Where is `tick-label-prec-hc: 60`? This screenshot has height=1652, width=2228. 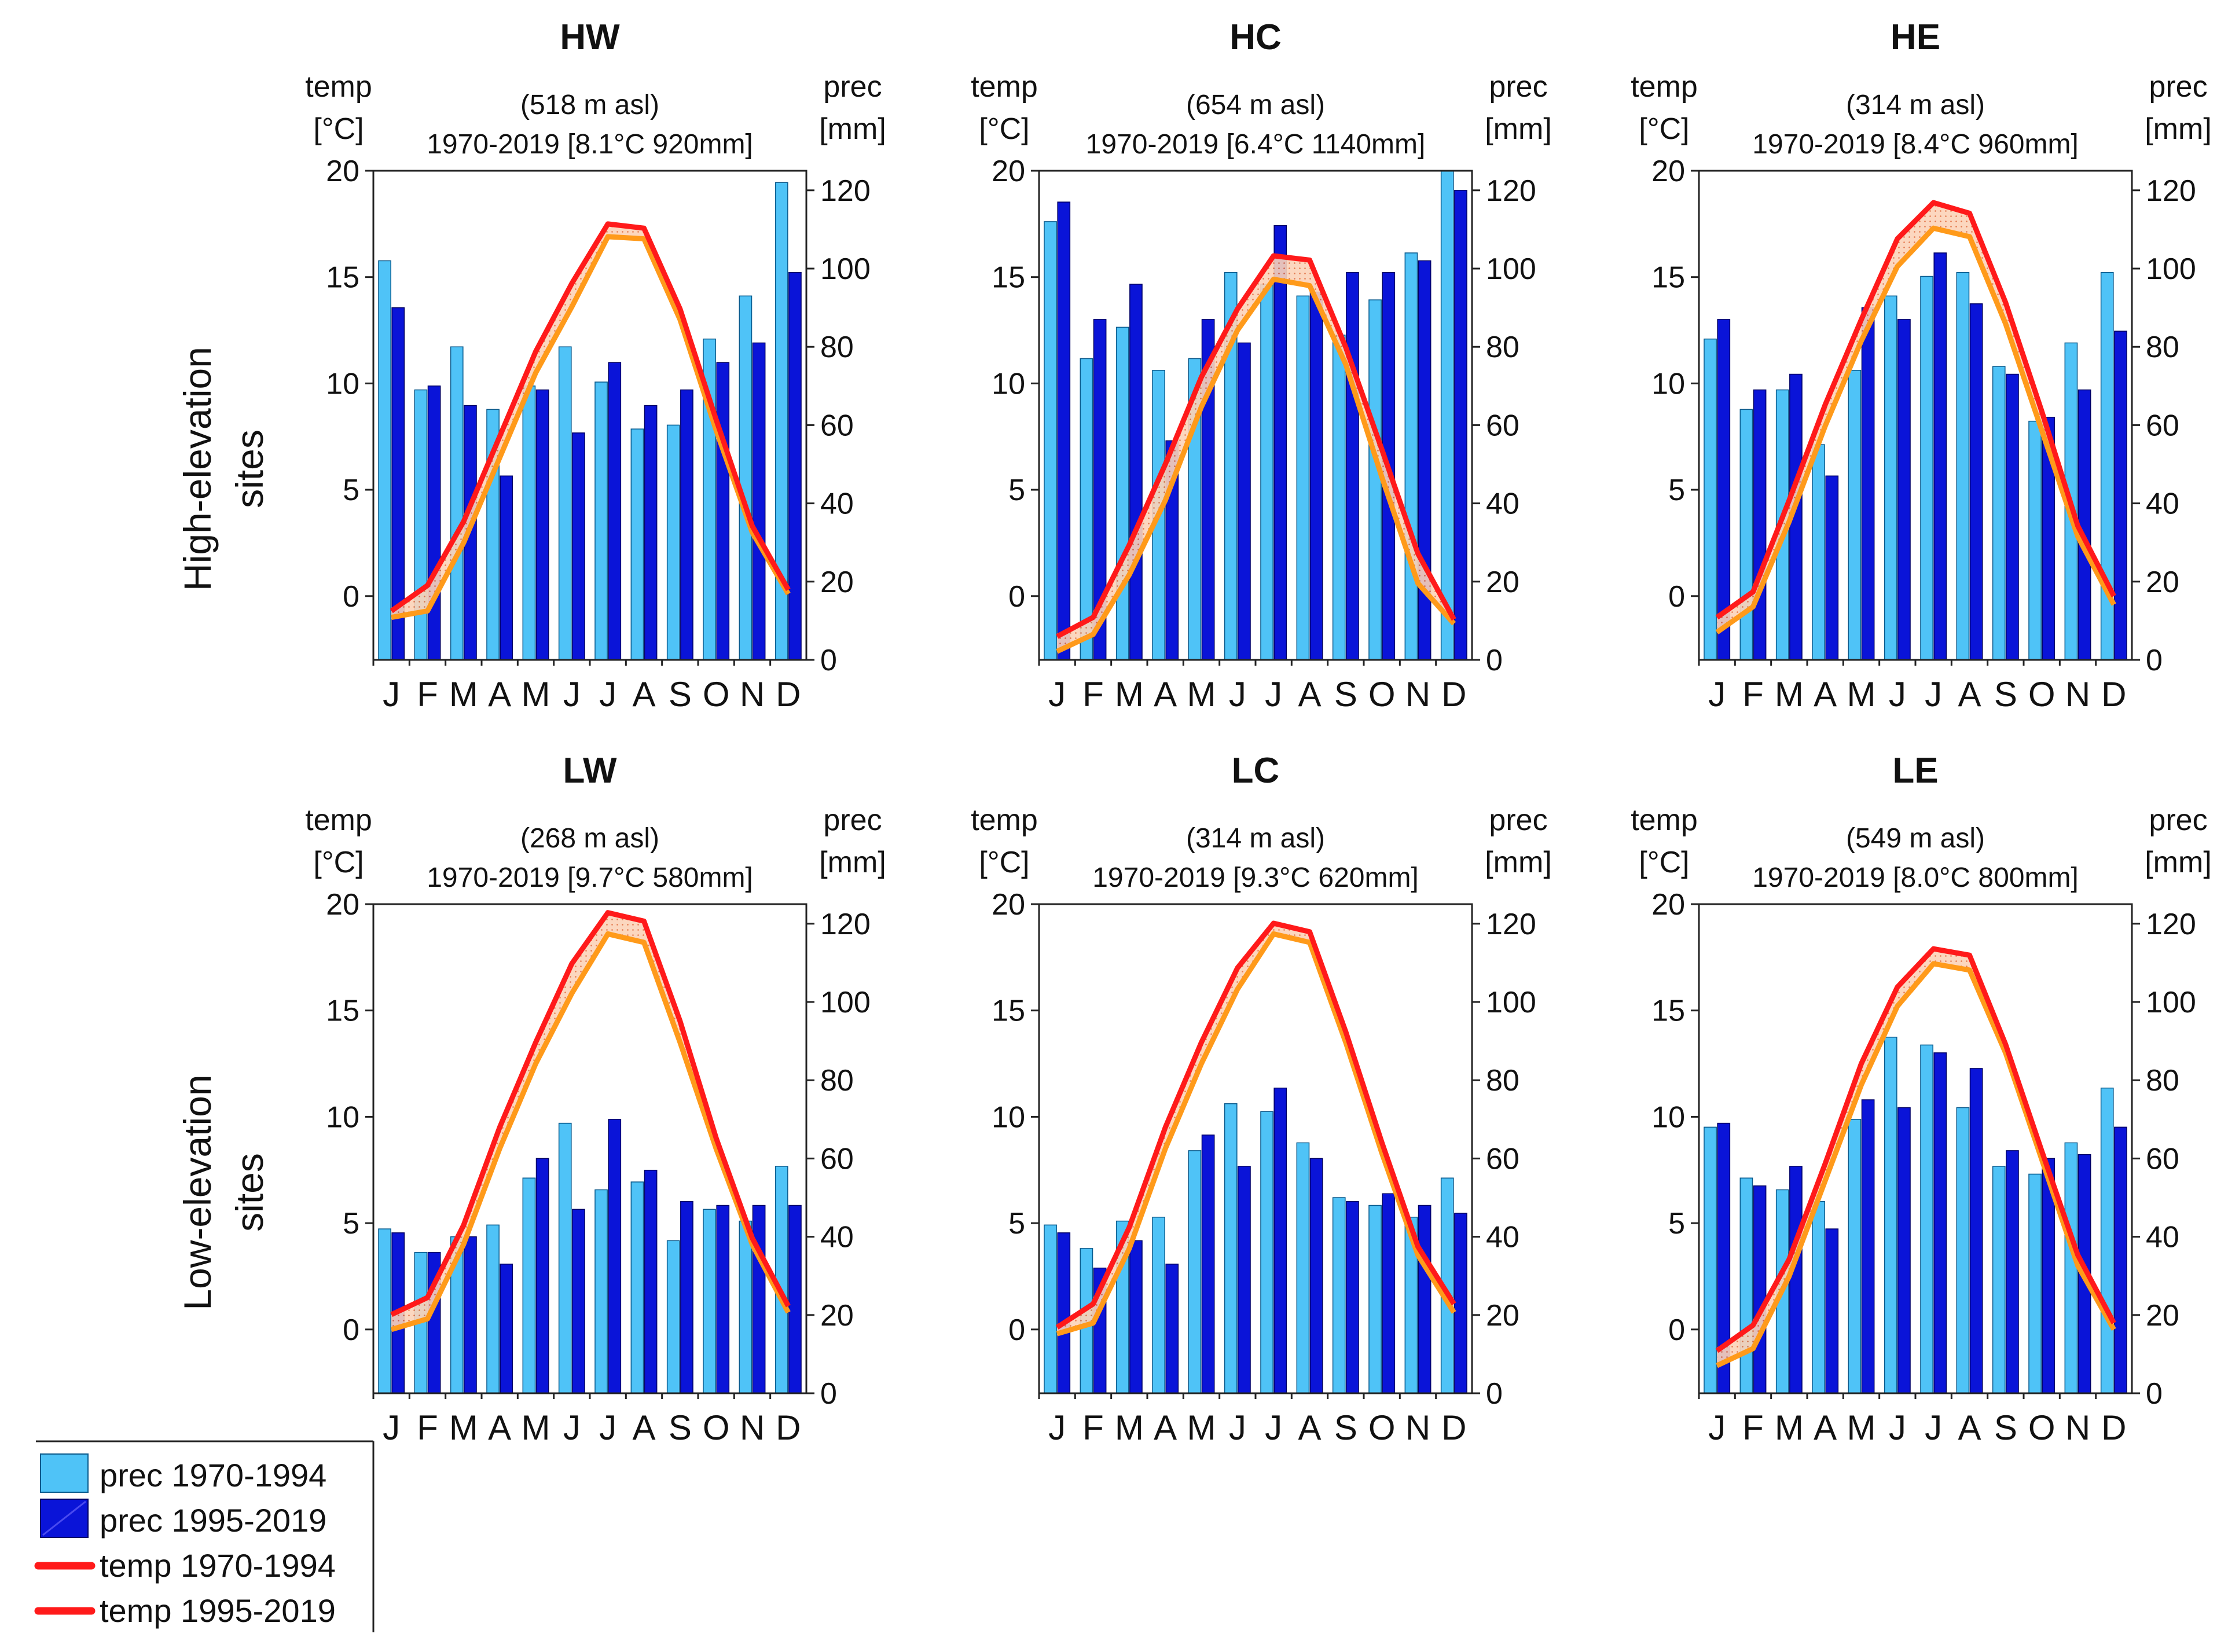 tick-label-prec-hc: 60 is located at coordinates (1502, 425).